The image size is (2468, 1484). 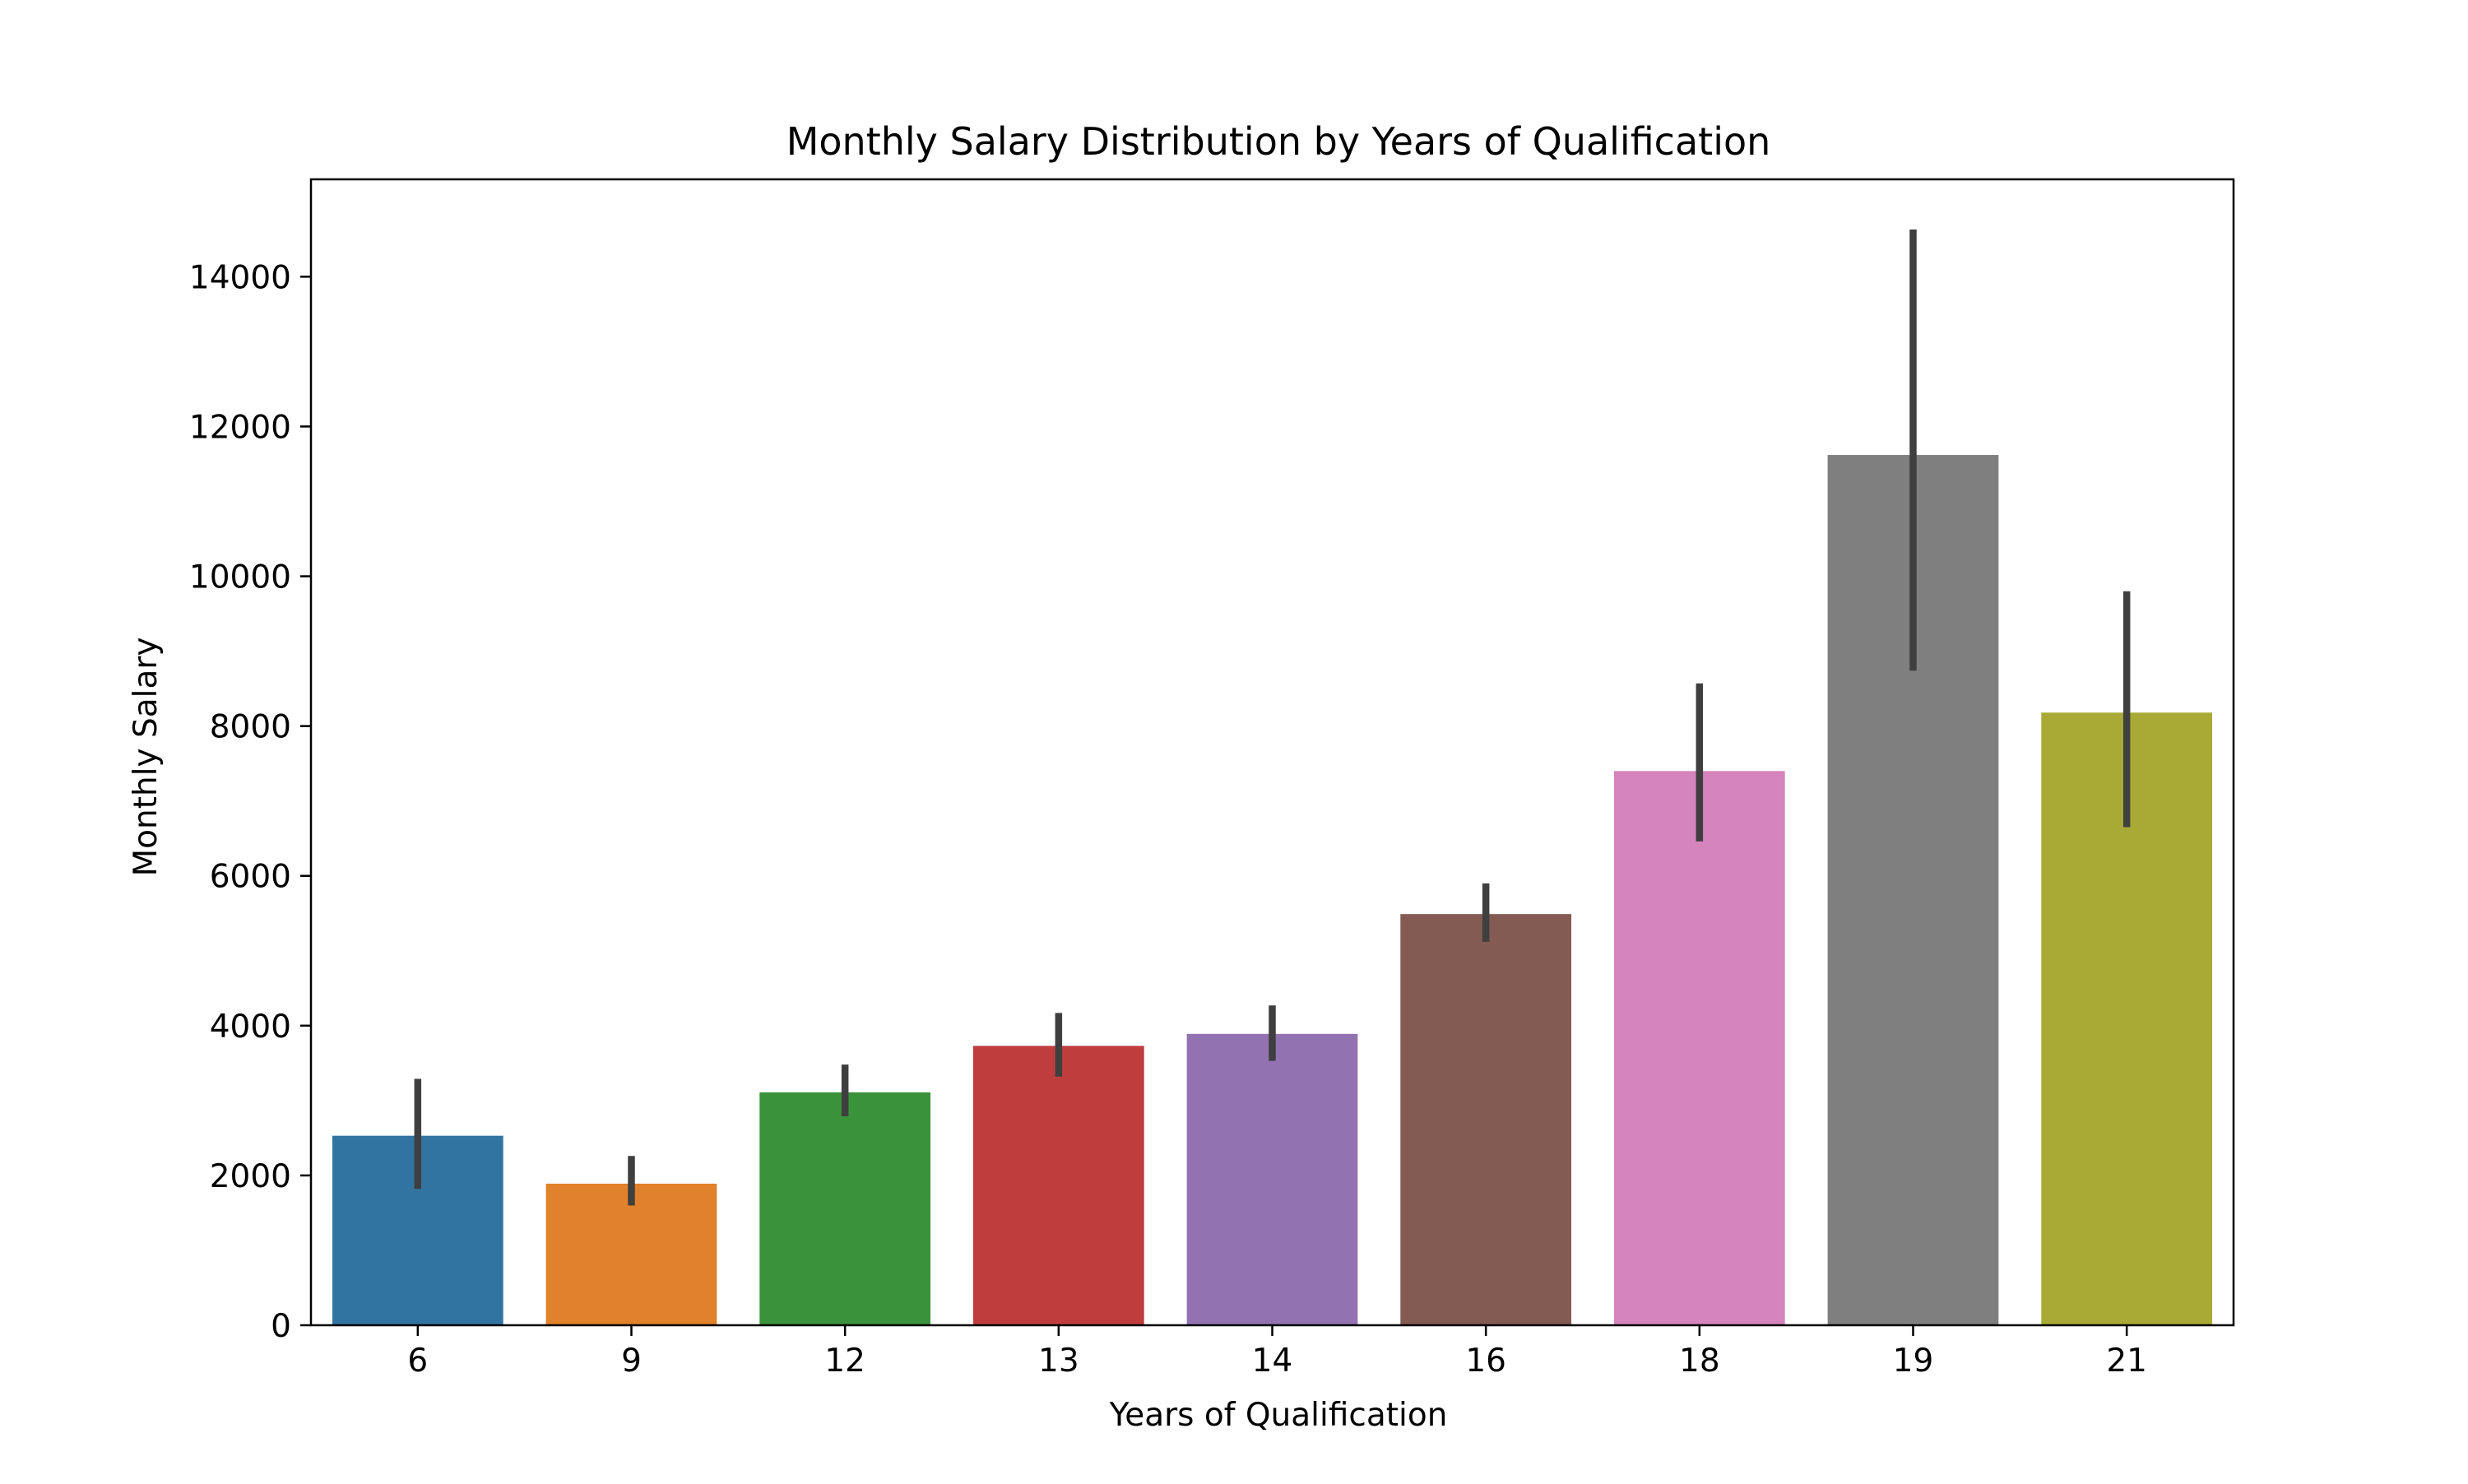 What do you see at coordinates (250, 727) in the screenshot?
I see `y-tick-label: 8000` at bounding box center [250, 727].